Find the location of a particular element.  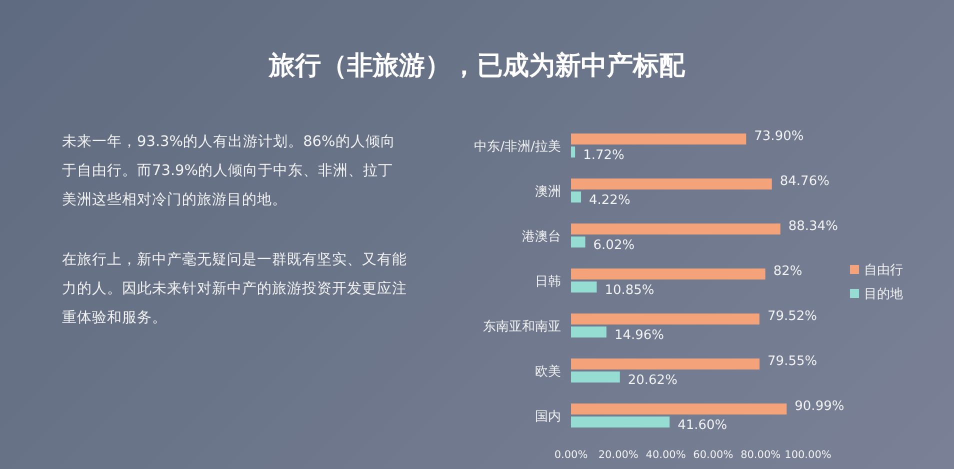

y-tick-label: 东南亚和南亚 is located at coordinates (522, 327).